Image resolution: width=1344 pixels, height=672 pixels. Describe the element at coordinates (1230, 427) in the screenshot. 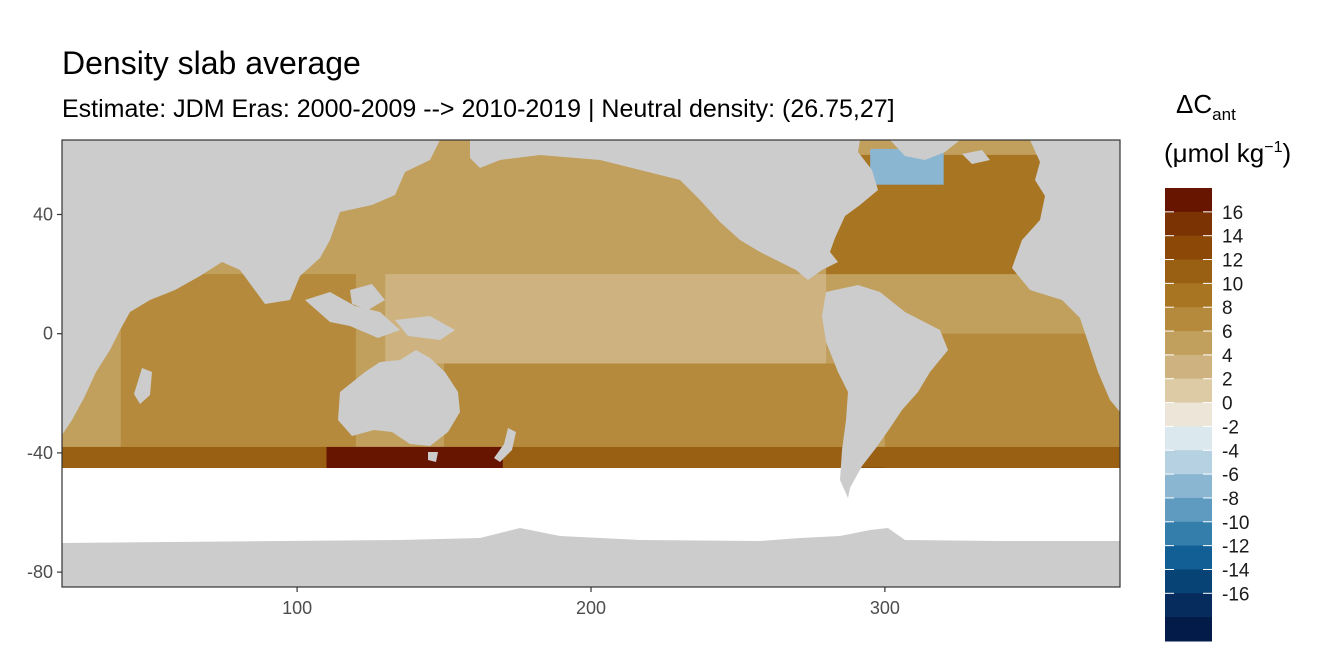

I see `legend-tick-label: -2` at that location.